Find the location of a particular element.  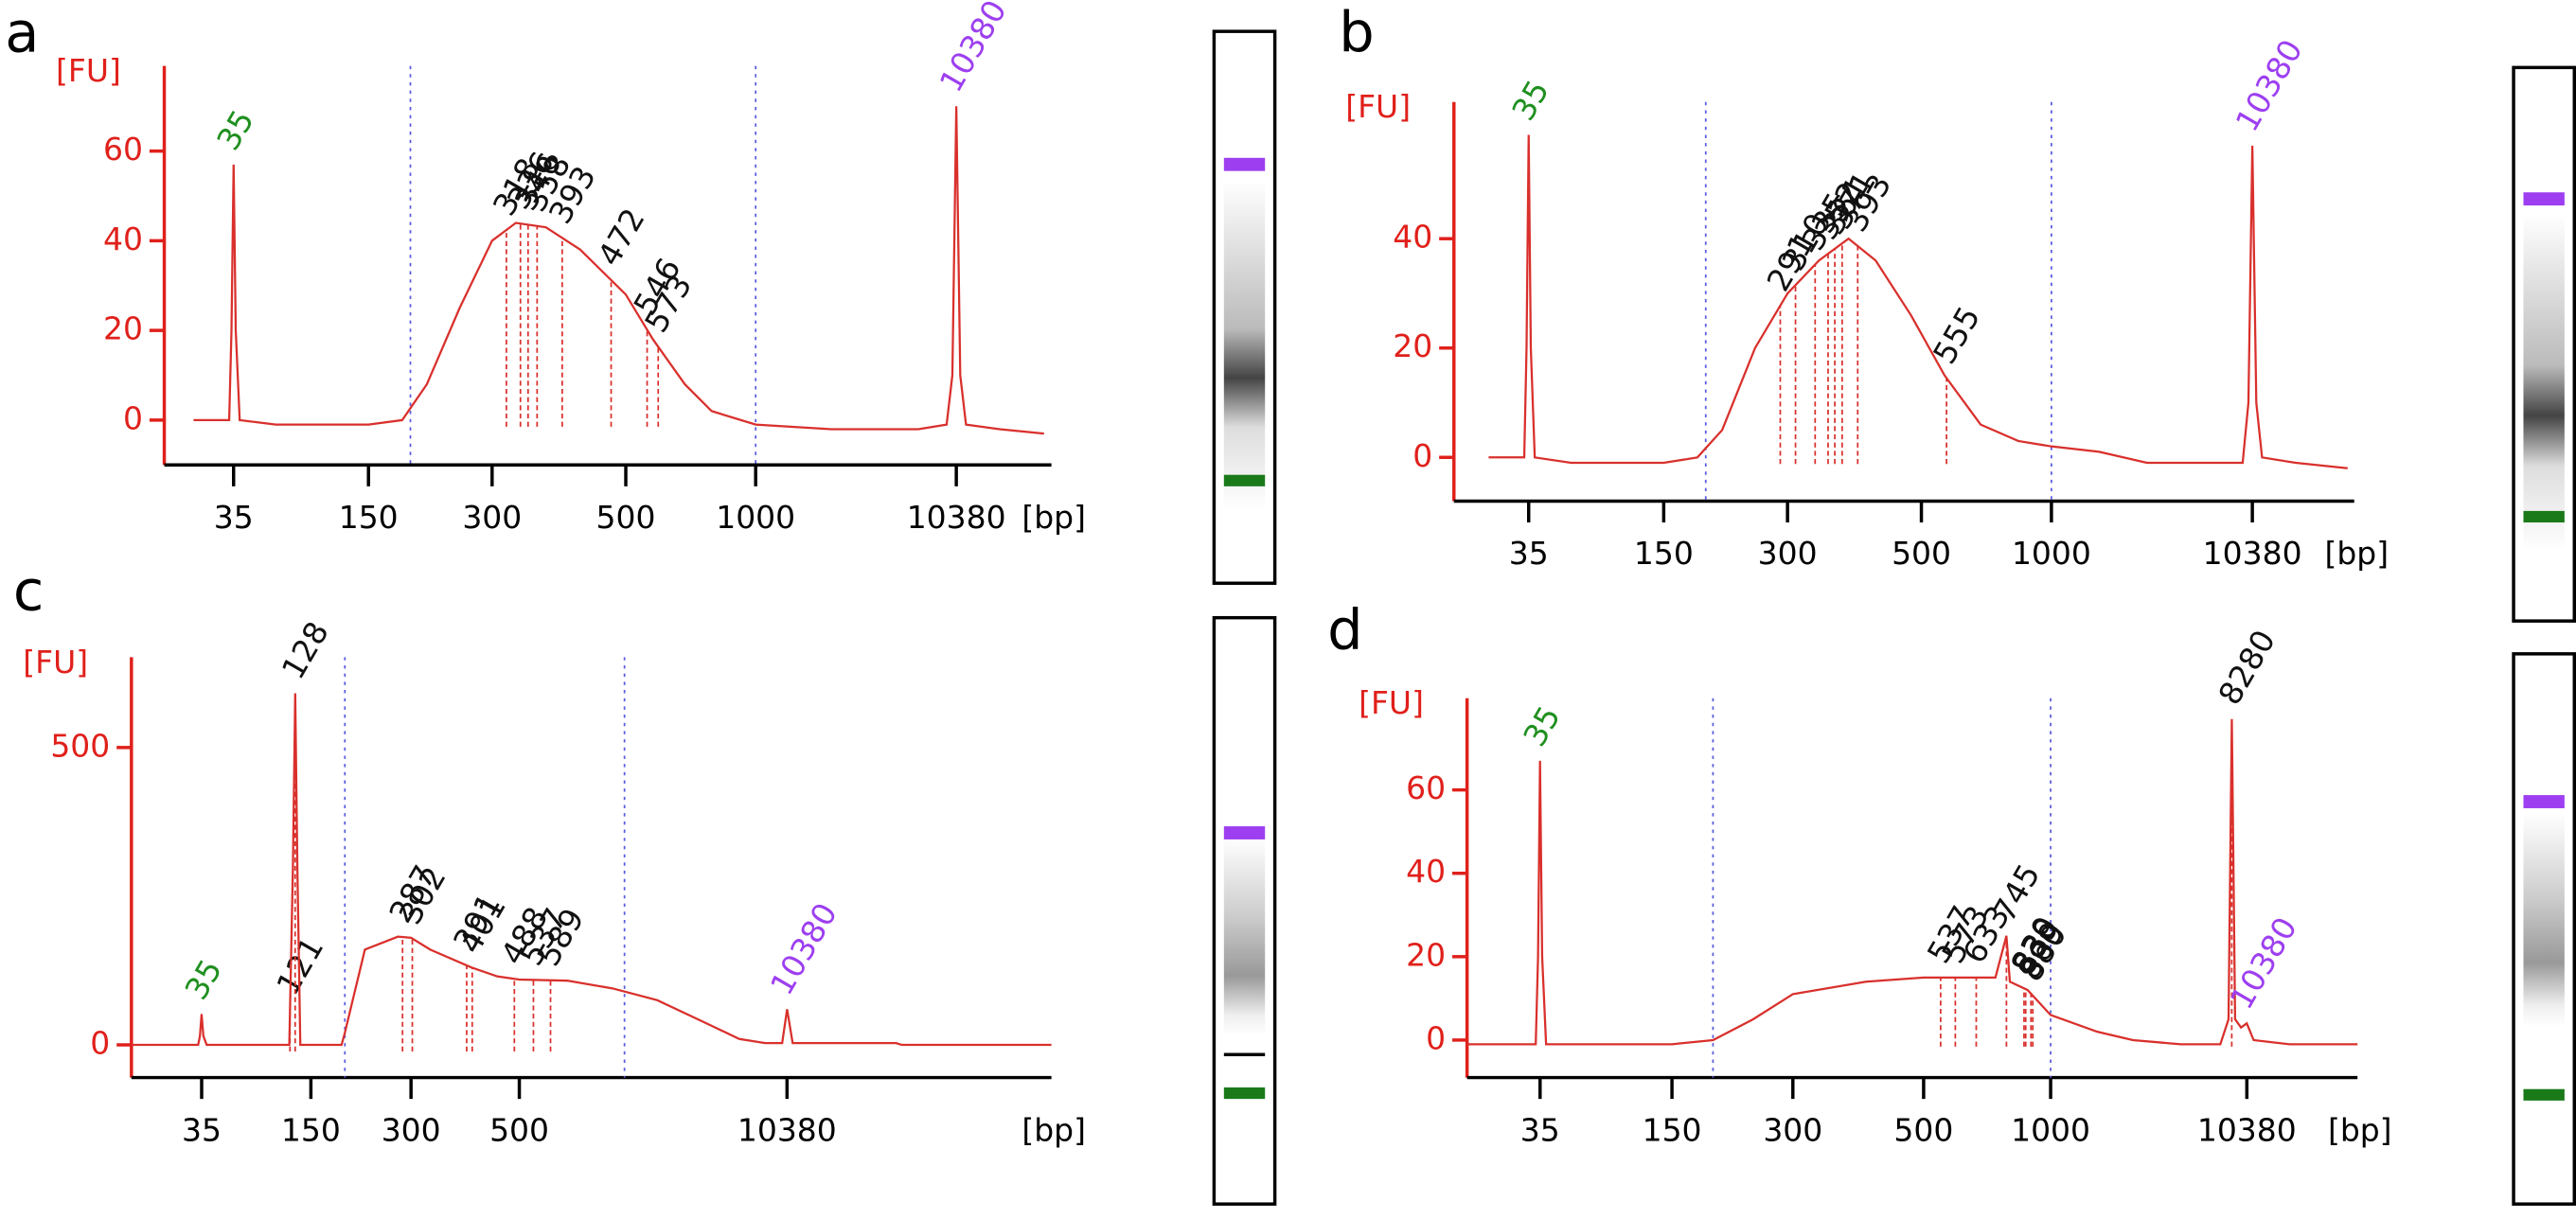

peak-label: 128 is located at coordinates (305, 650).